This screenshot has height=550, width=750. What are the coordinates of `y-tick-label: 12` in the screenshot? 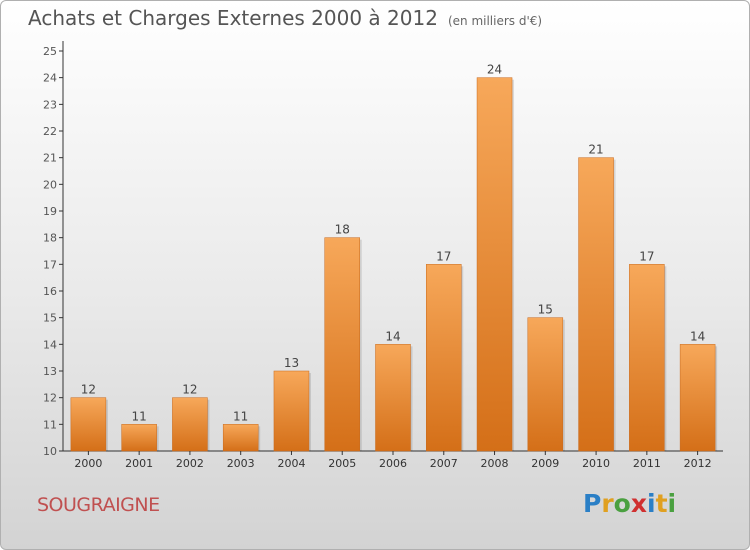 It's located at (50, 398).